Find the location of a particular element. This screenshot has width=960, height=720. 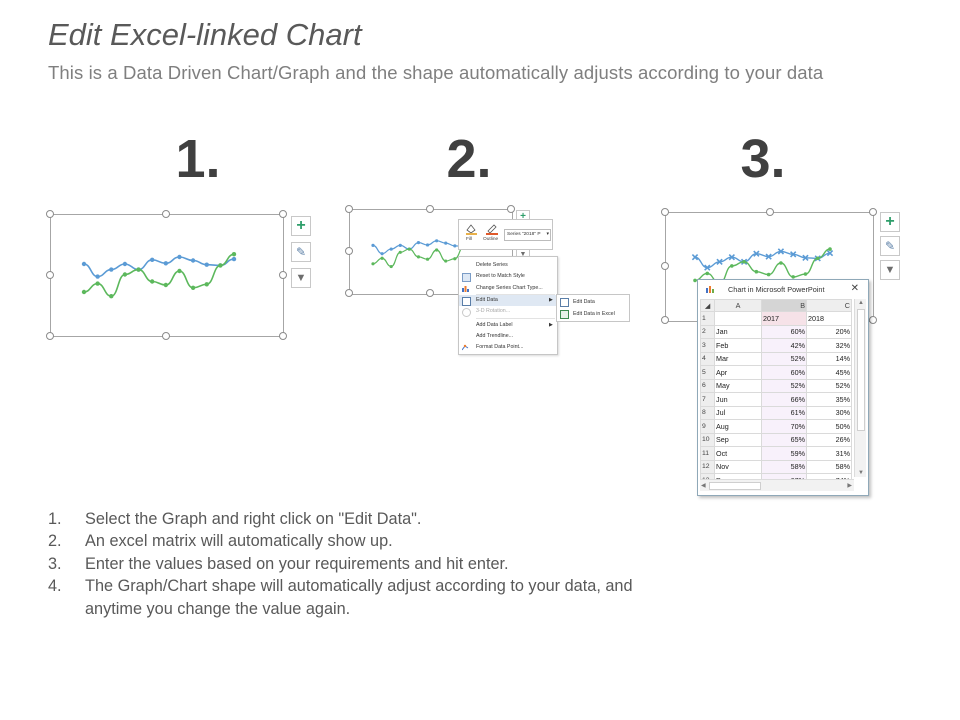

menu-item-reset-style: Reset to Match Style is located at coordinates (508, 276).